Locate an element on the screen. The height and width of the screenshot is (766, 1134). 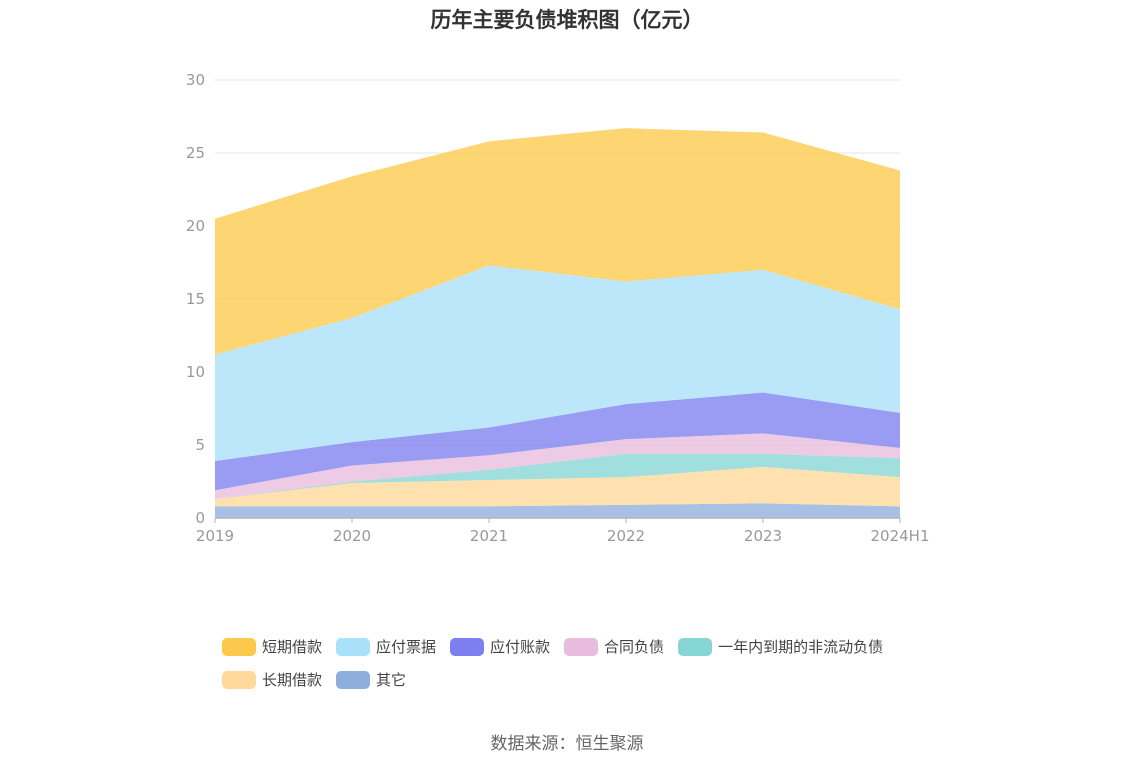
x-tick-label: 2024H1 is located at coordinates (900, 536).